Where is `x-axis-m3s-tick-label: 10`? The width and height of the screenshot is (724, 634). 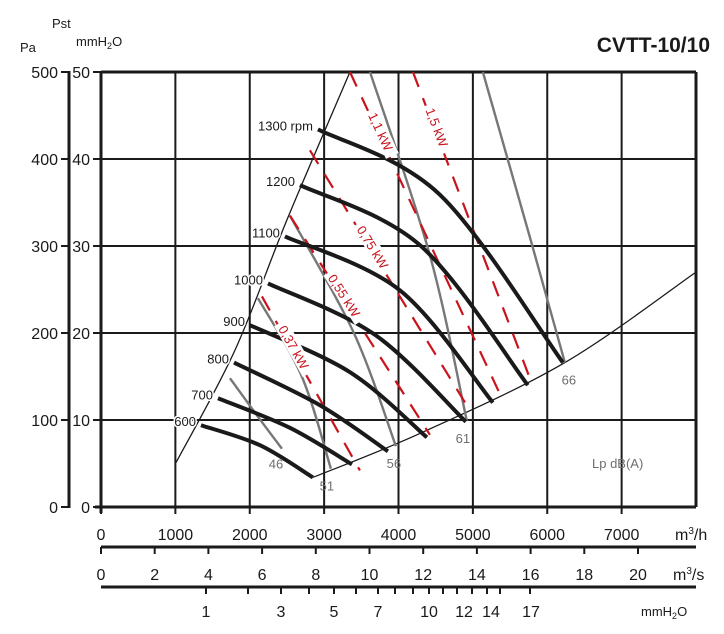
x-axis-m3s-tick-label: 10 is located at coordinates (370, 575).